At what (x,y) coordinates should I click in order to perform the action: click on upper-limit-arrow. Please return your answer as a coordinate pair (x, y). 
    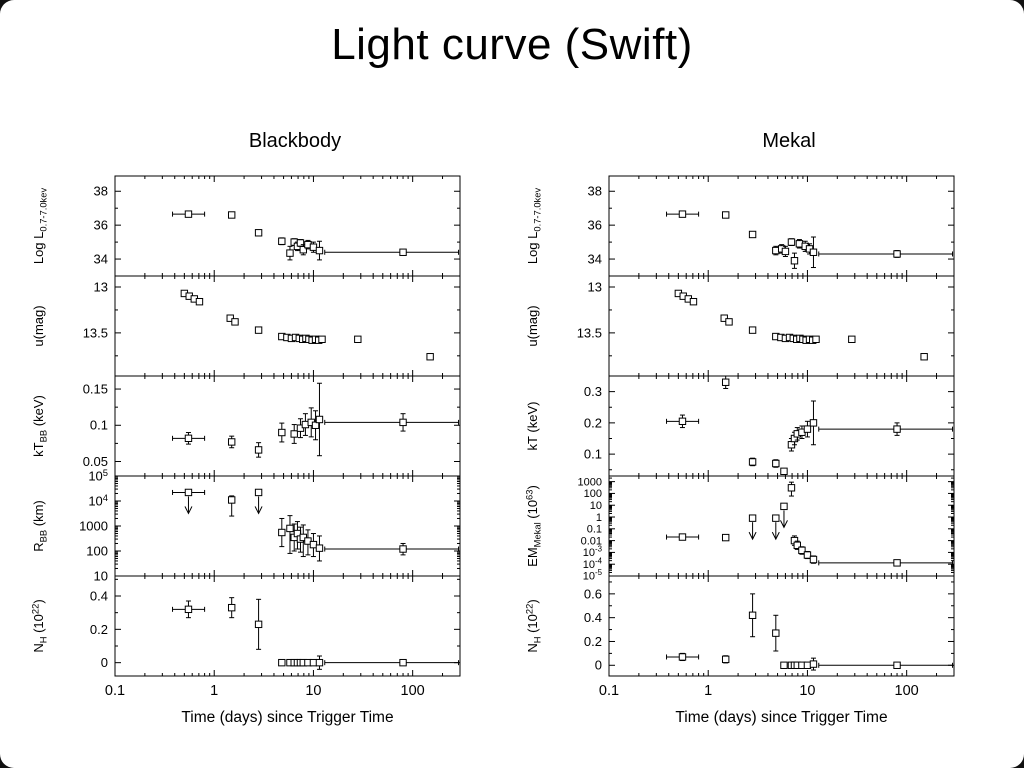
    Looking at the image, I should click on (752, 536).